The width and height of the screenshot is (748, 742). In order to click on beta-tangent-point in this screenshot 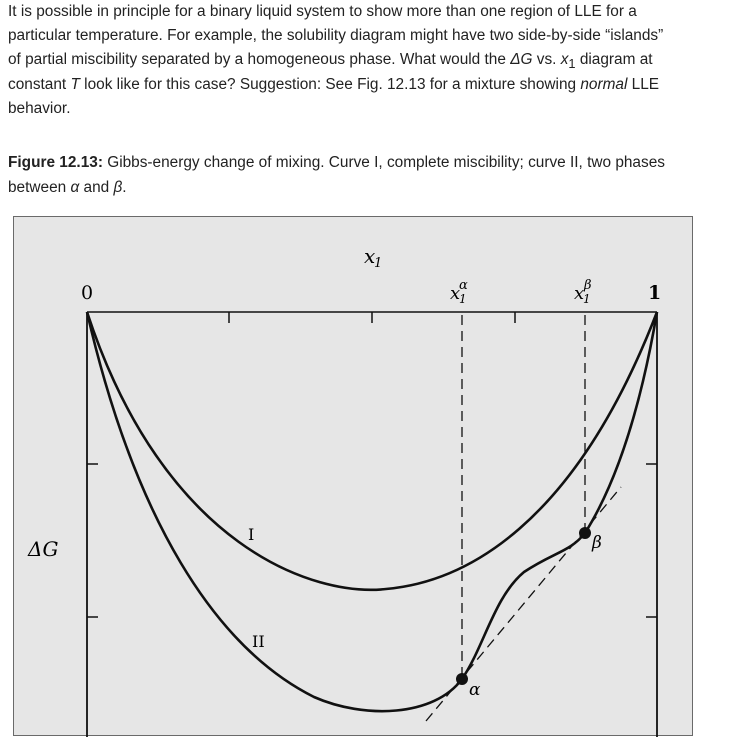, I will do `click(585, 533)`.